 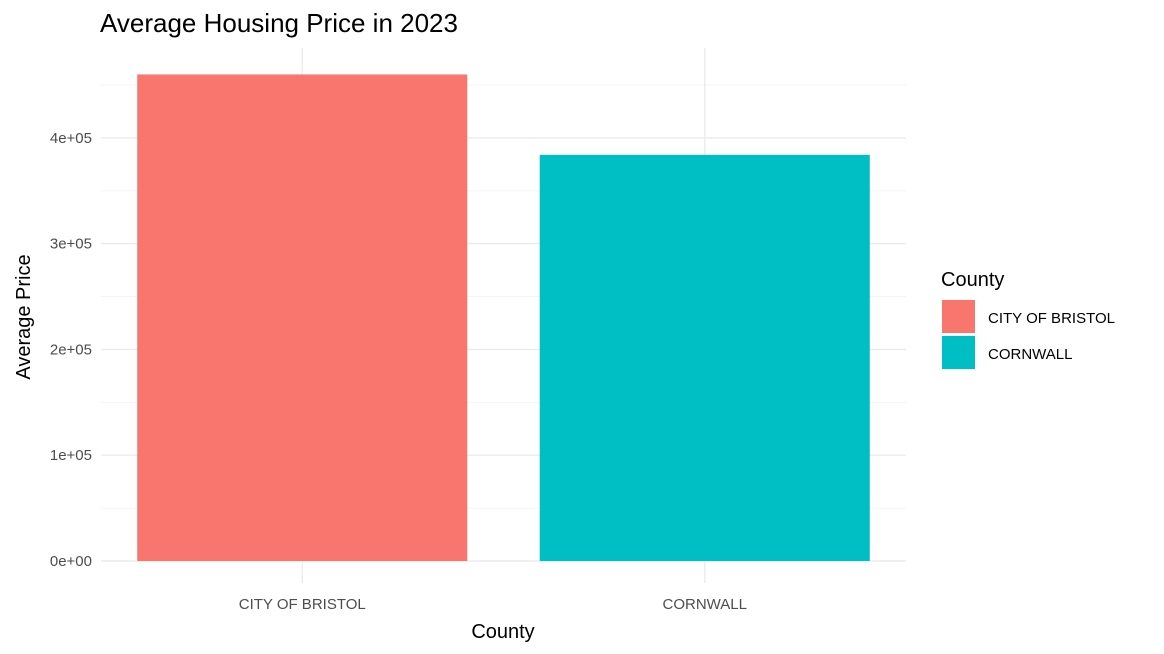 What do you see at coordinates (279, 23) in the screenshot?
I see `chart-title: Average Housing Price in 2023` at bounding box center [279, 23].